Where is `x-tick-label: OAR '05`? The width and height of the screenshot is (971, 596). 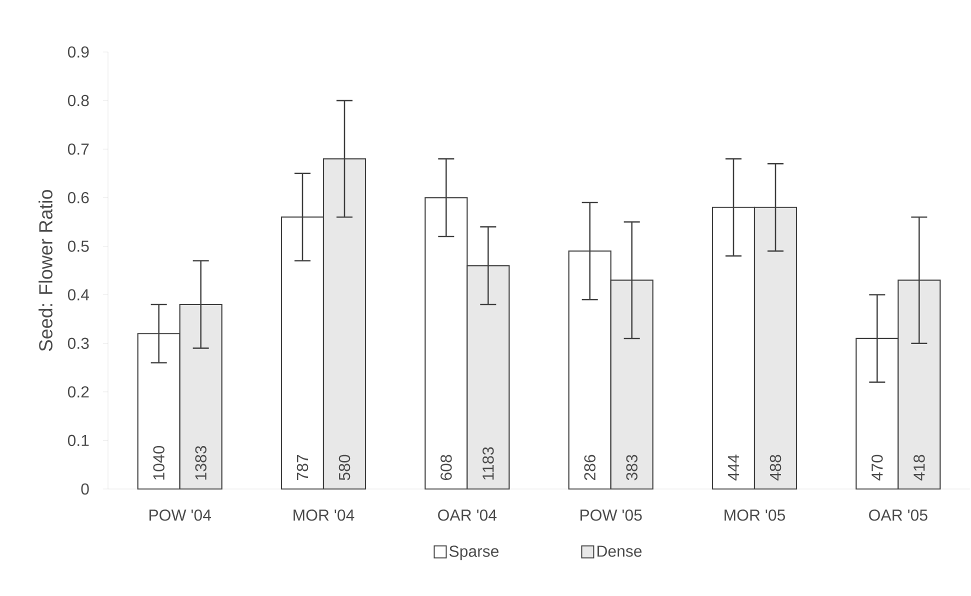
x-tick-label: OAR '05 is located at coordinates (898, 515).